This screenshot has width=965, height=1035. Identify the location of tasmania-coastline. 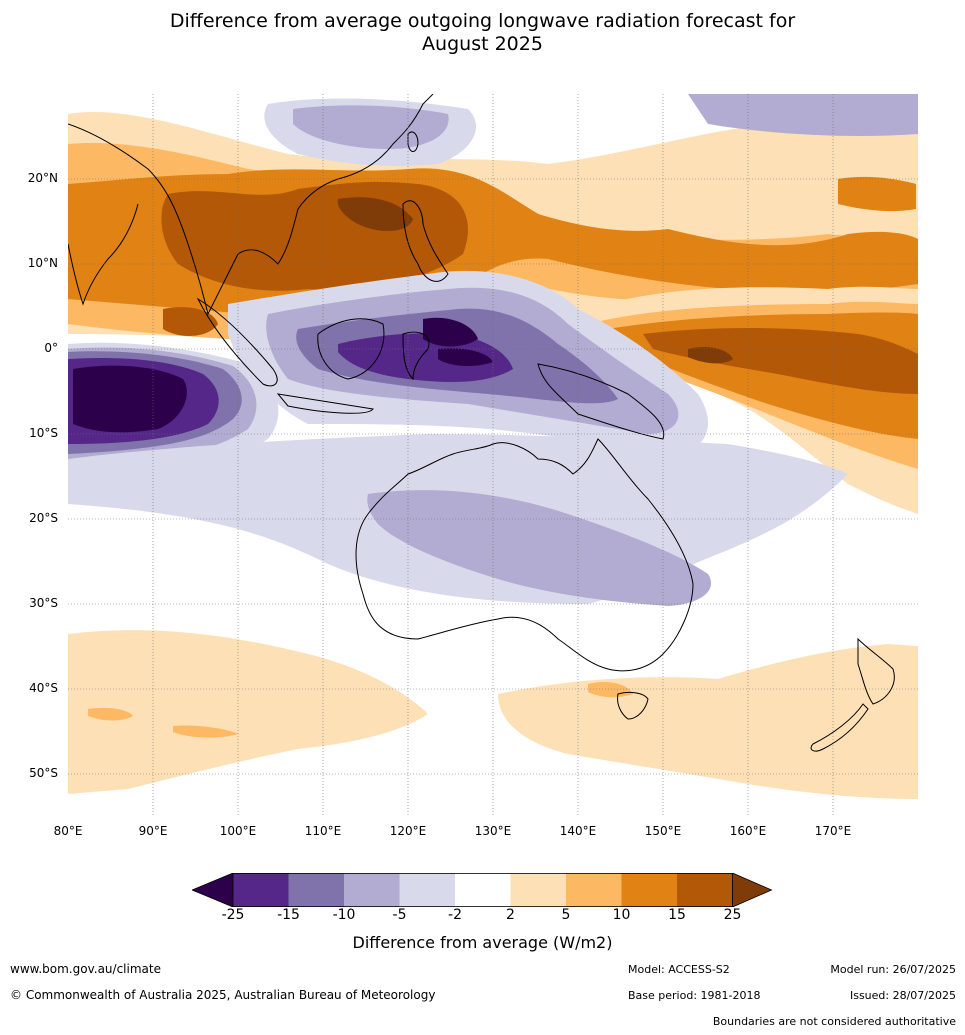
(633, 705).